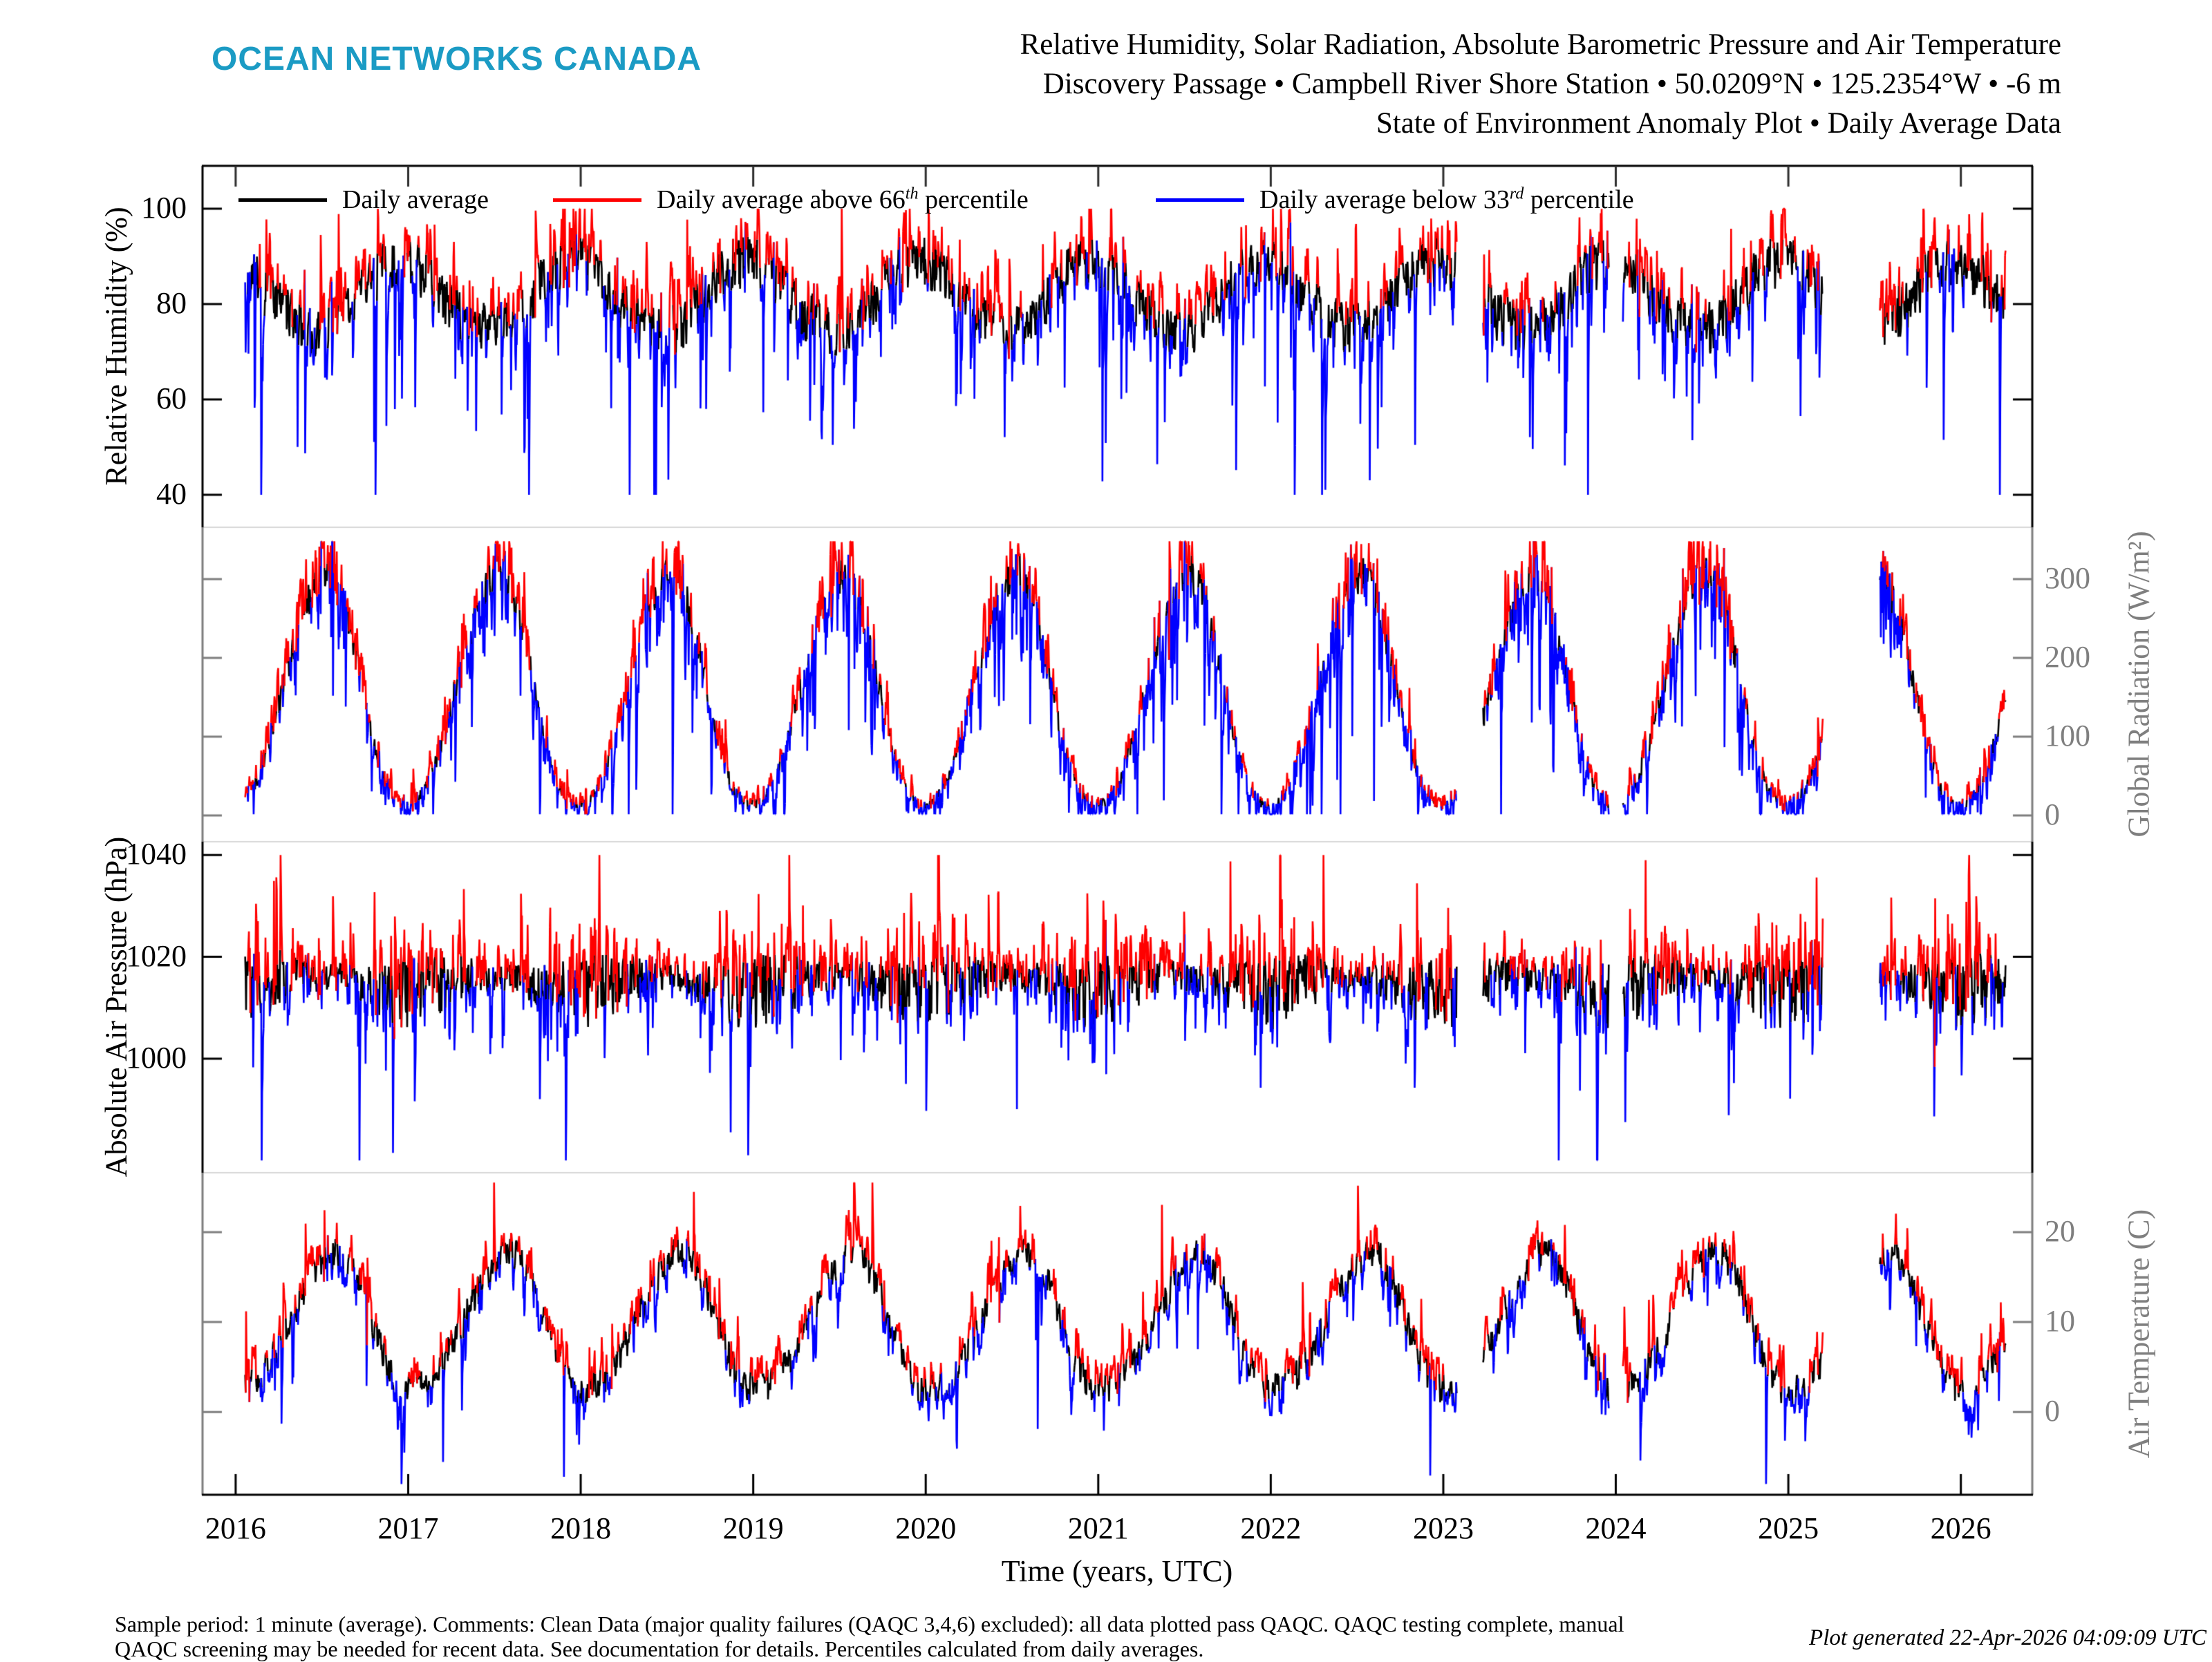 This screenshot has height=1662, width=2212. I want to click on y-tick-relative-humidity-100: 100, so click(164, 208).